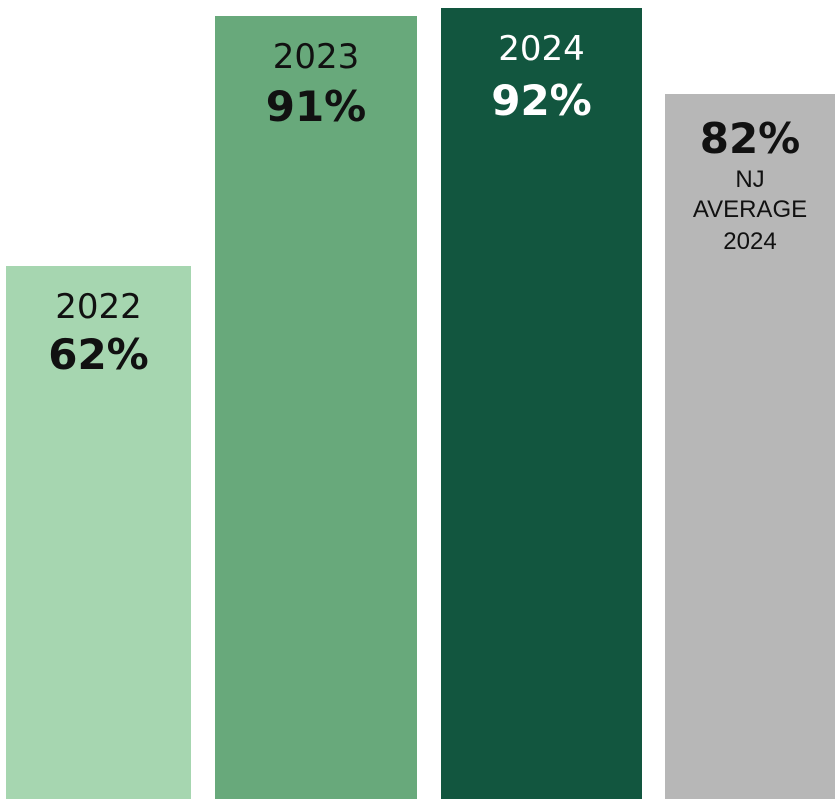  Describe the element at coordinates (750, 179) in the screenshot. I see `nj-label-line1: NJ` at that location.